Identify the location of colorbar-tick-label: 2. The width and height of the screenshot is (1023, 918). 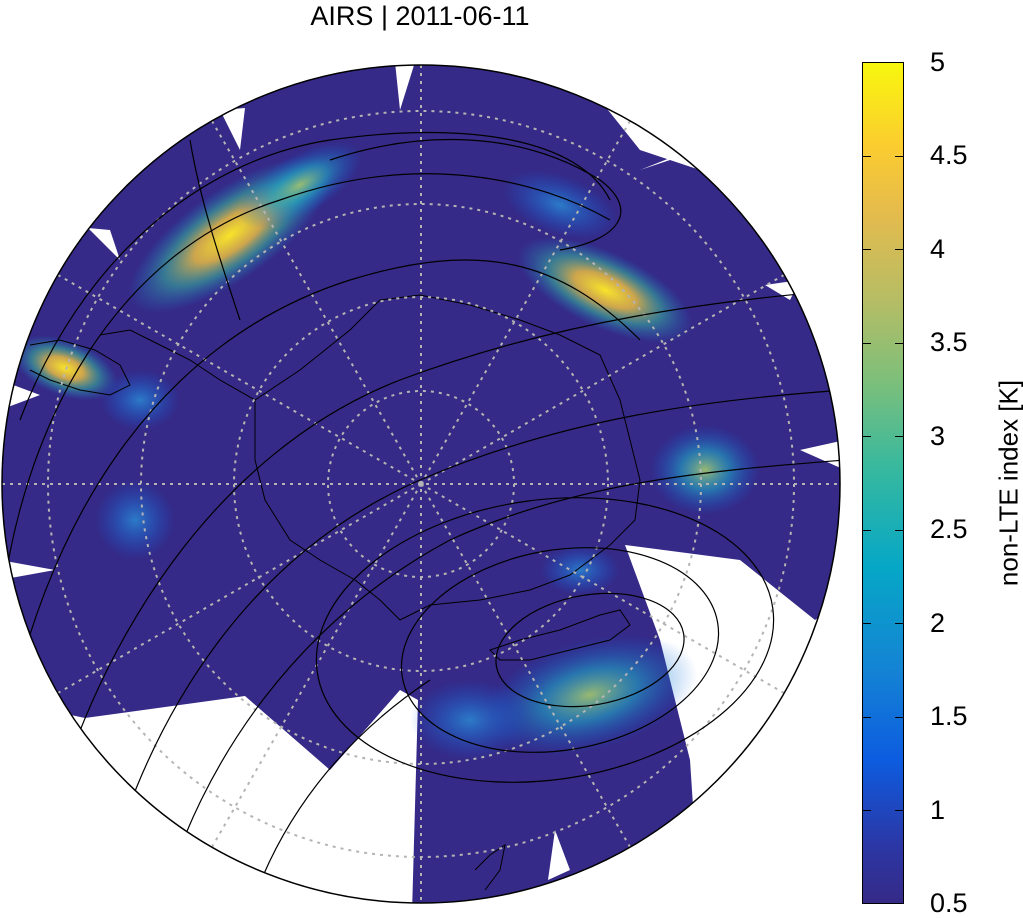
(937, 623).